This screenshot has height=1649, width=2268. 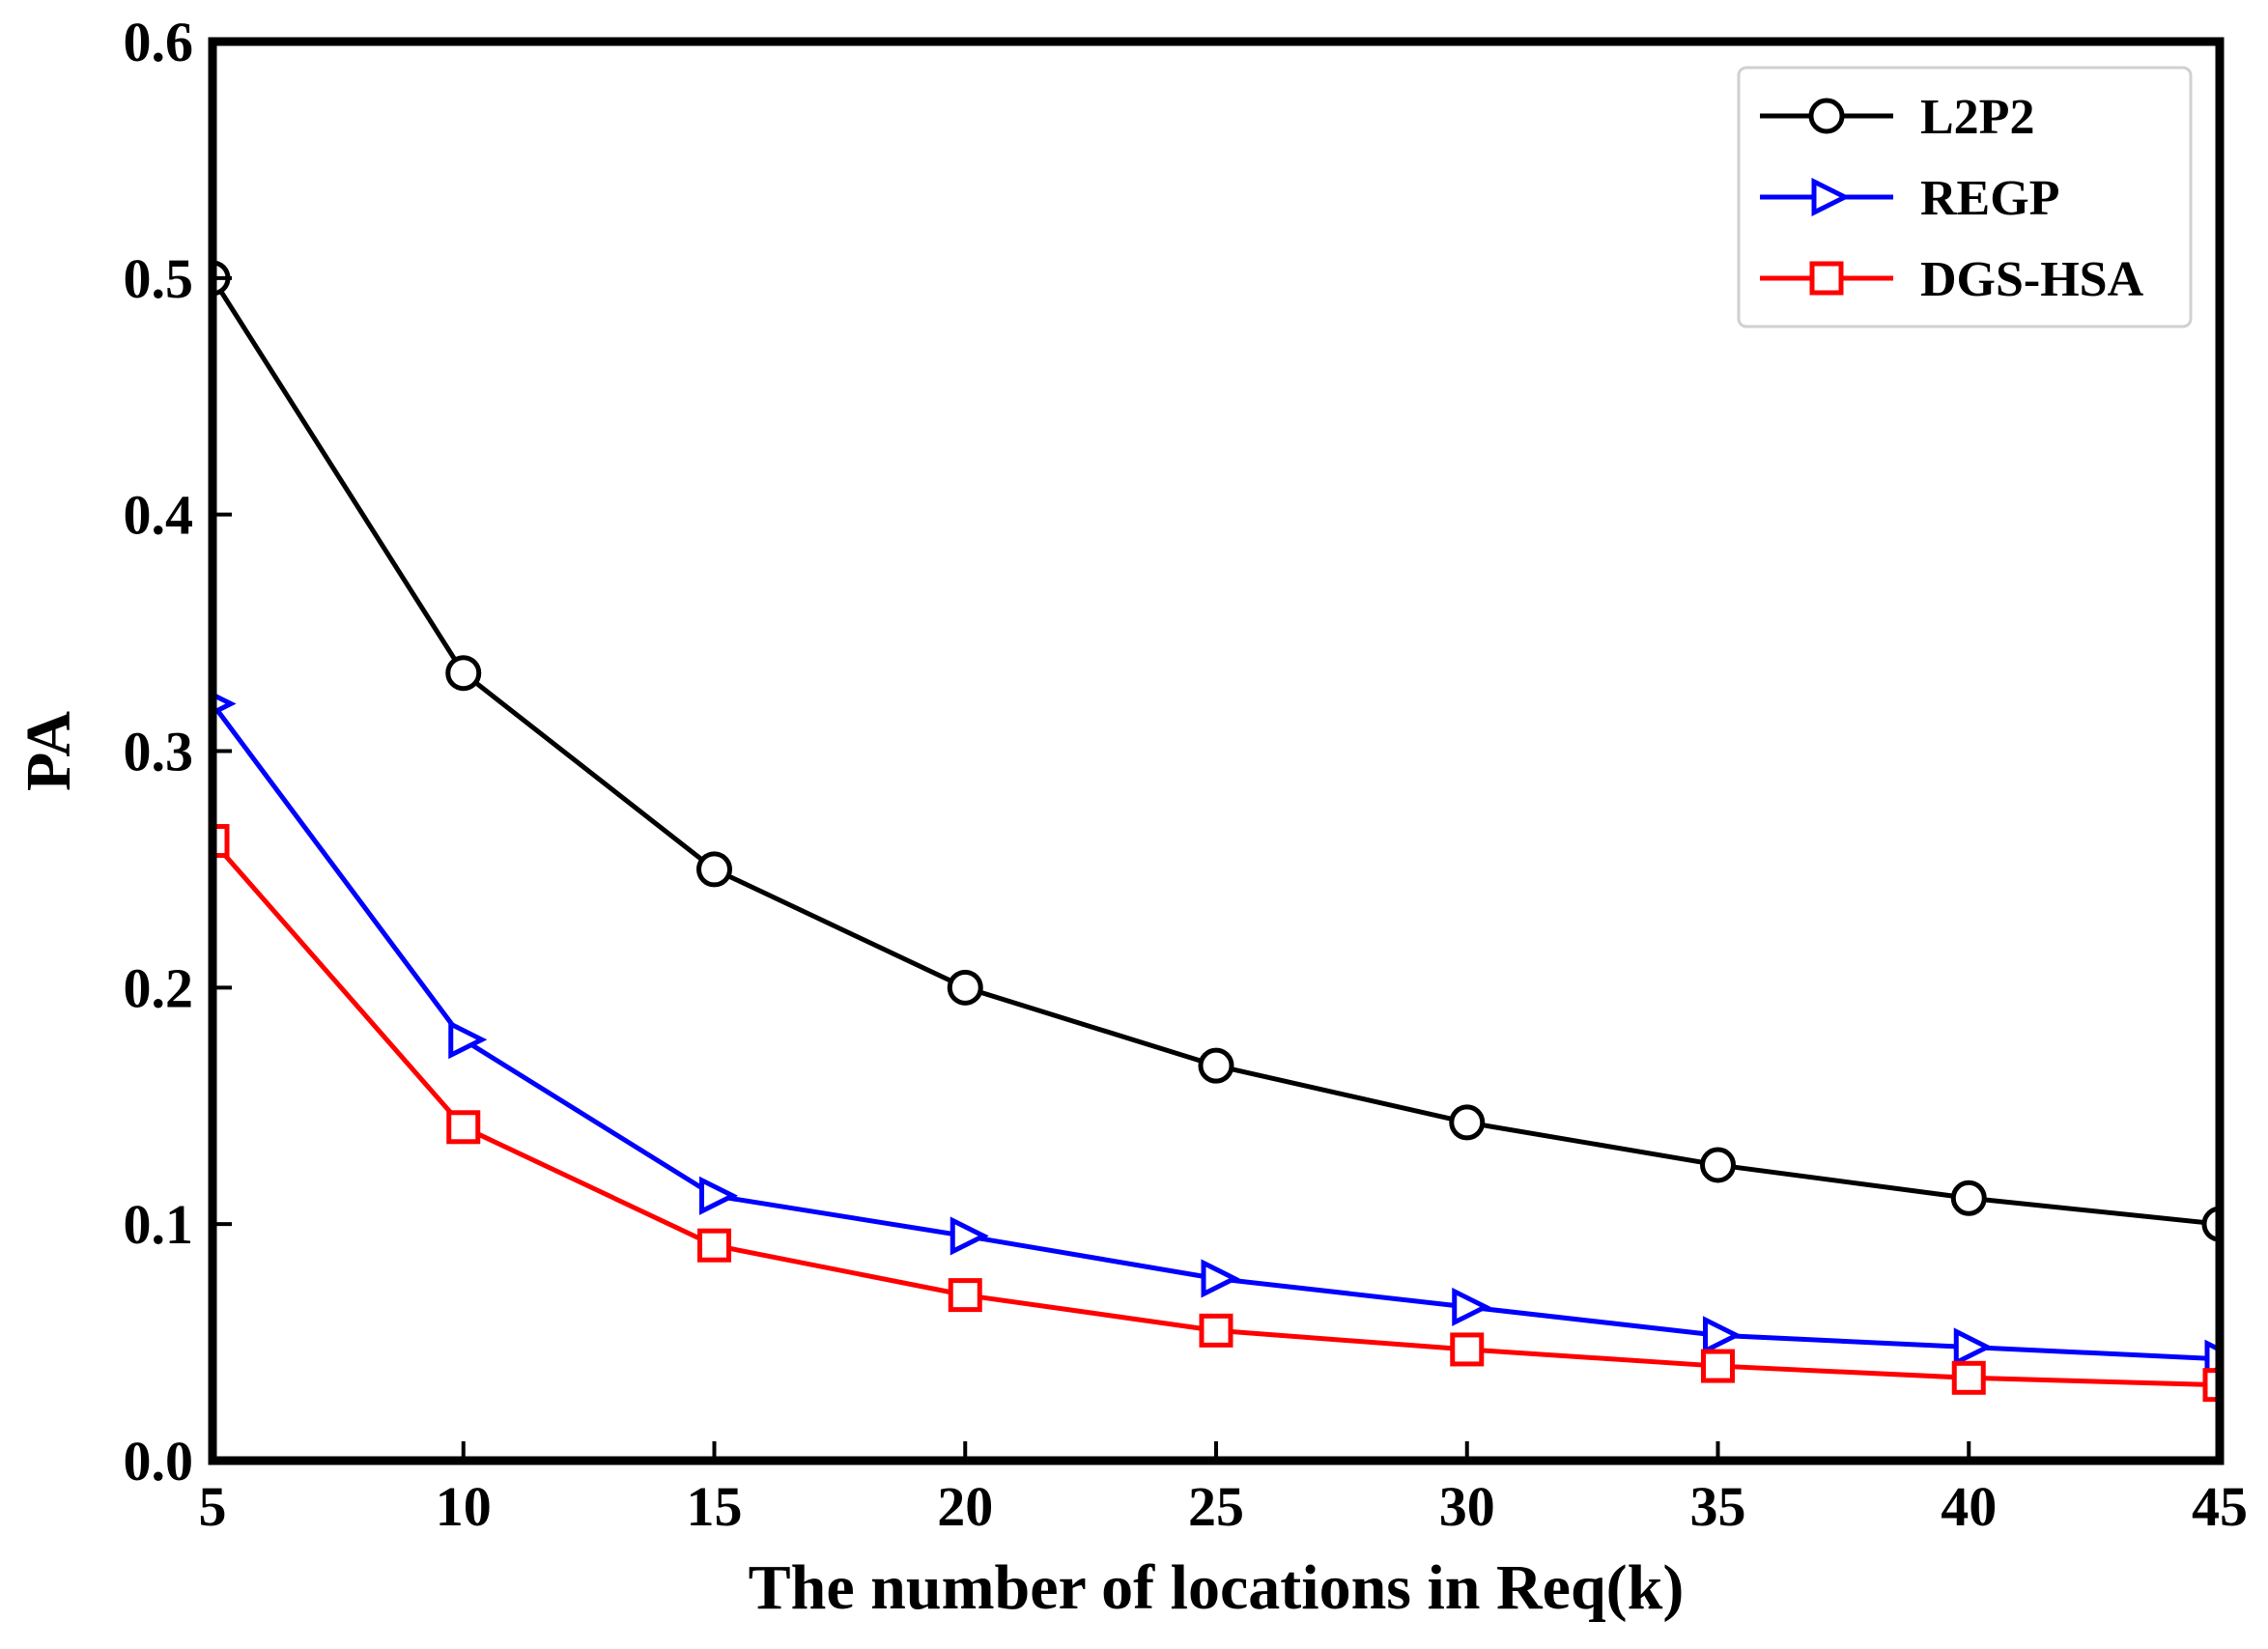 I want to click on legend: L2P2 REGP DGS-HSA, so click(x=1965, y=197).